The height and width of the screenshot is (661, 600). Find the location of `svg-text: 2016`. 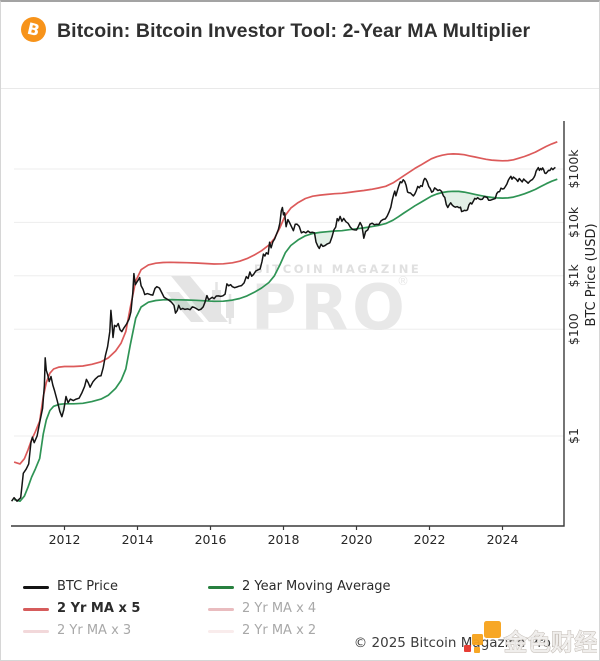

svg-text: 2016 is located at coordinates (211, 539).